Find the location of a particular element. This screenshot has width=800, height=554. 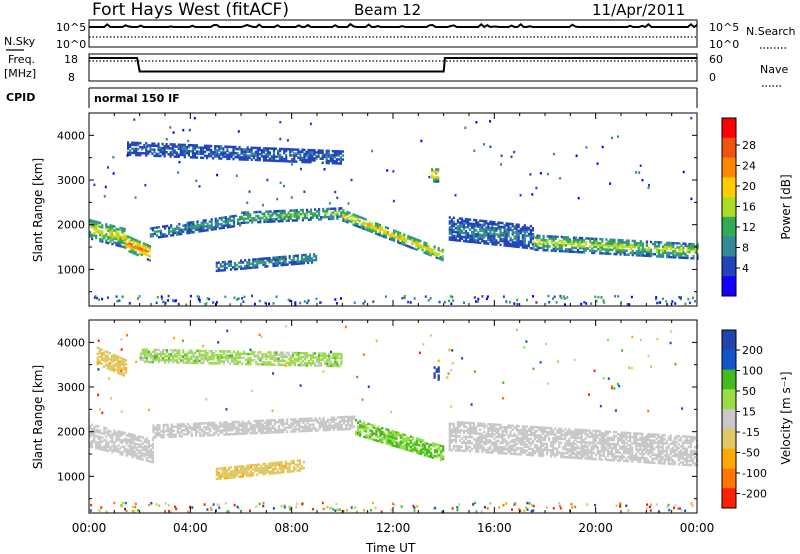

nsky-trace is located at coordinates (393, 25).